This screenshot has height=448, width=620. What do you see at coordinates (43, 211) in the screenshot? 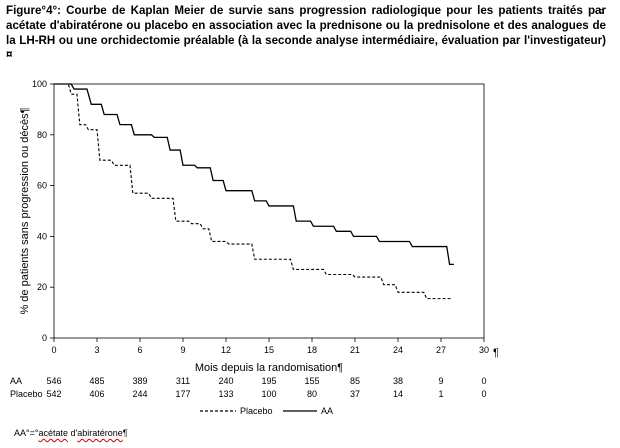
I see `y-axis: 0 20 40 60 80 100` at bounding box center [43, 211].